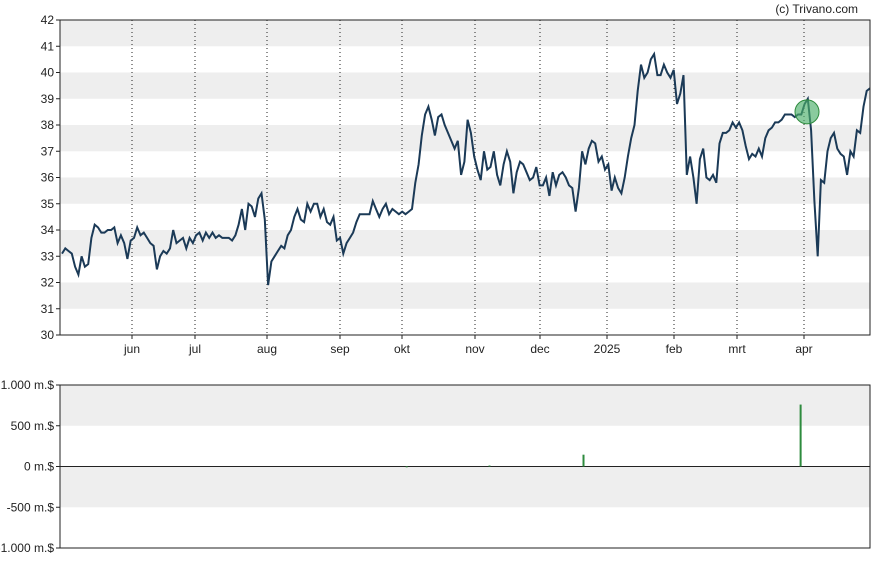 The height and width of the screenshot is (565, 888). I want to click on credit-label: (c) Trivano.com, so click(816, 9).